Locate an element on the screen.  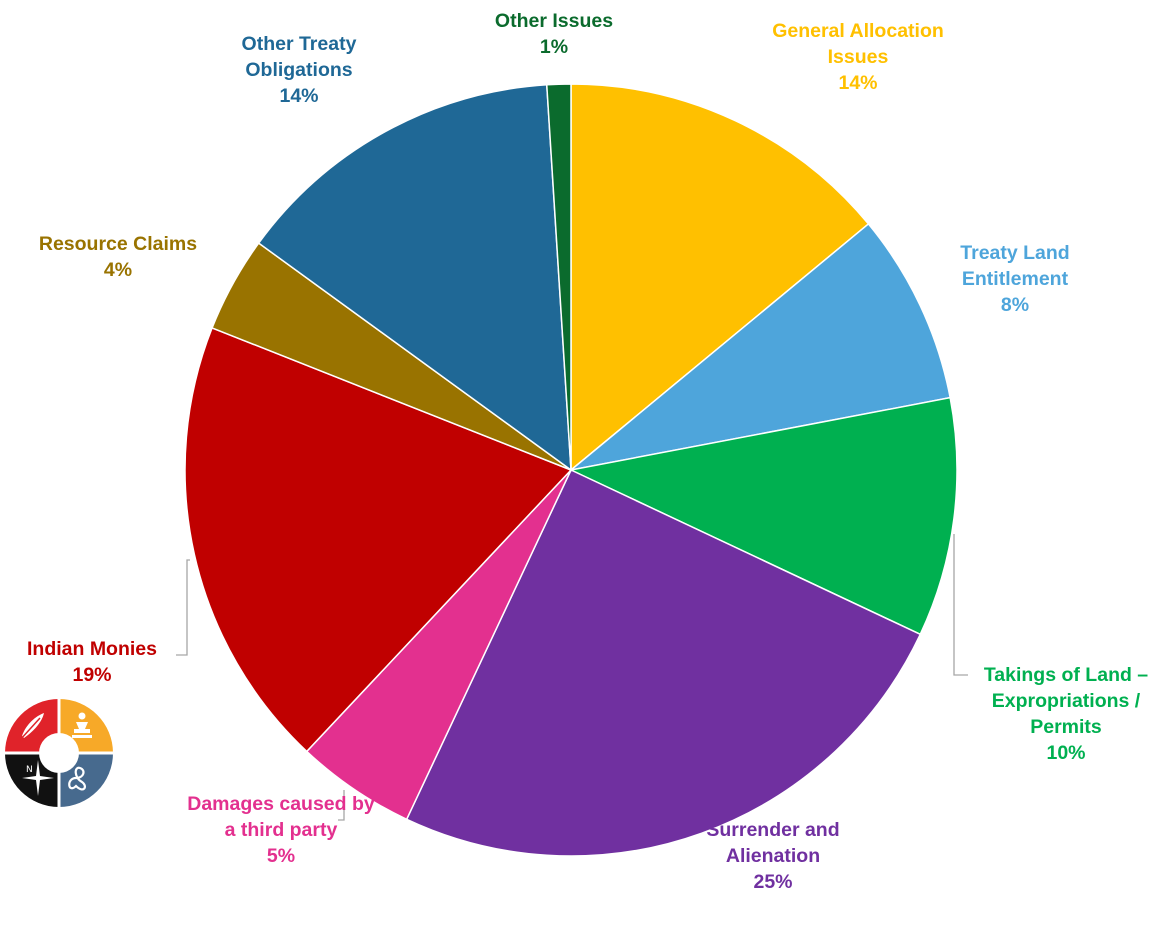
slice-label: Damages caused by a third party 5% is located at coordinates (281, 830).